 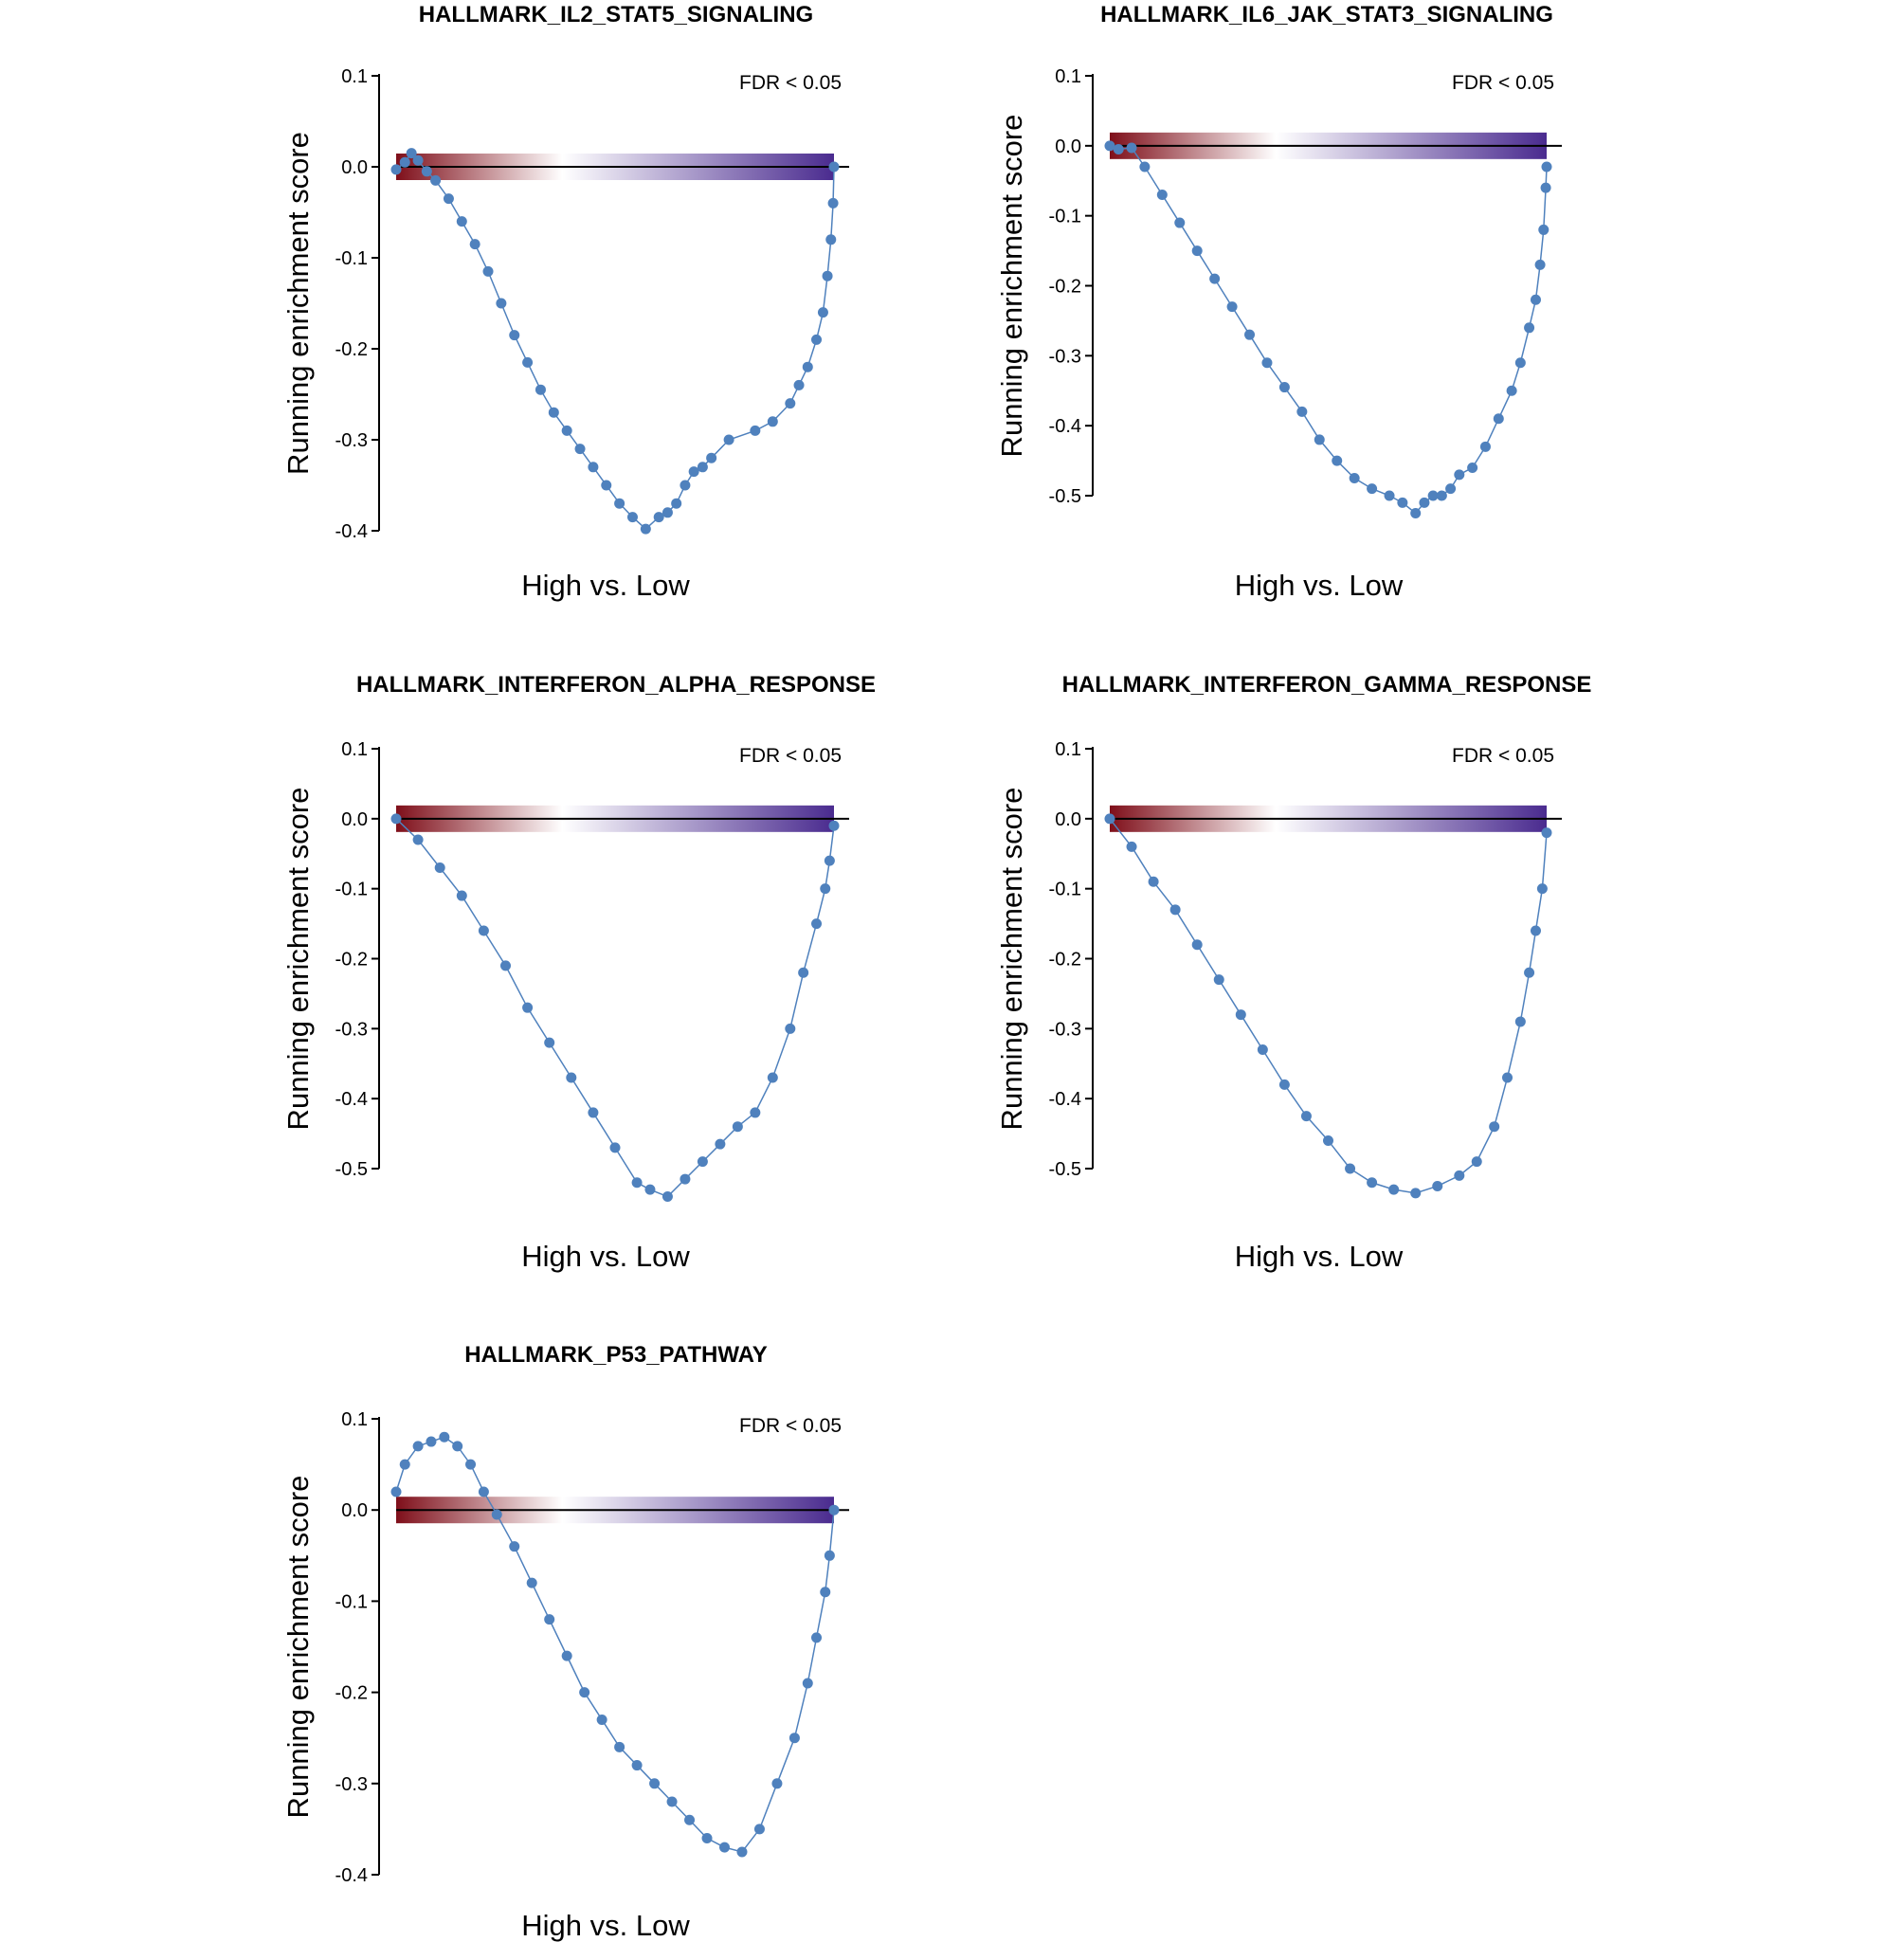 What do you see at coordinates (616, 1355) in the screenshot?
I see `chart-title: HALLMARK_P53_PATHWAY` at bounding box center [616, 1355].